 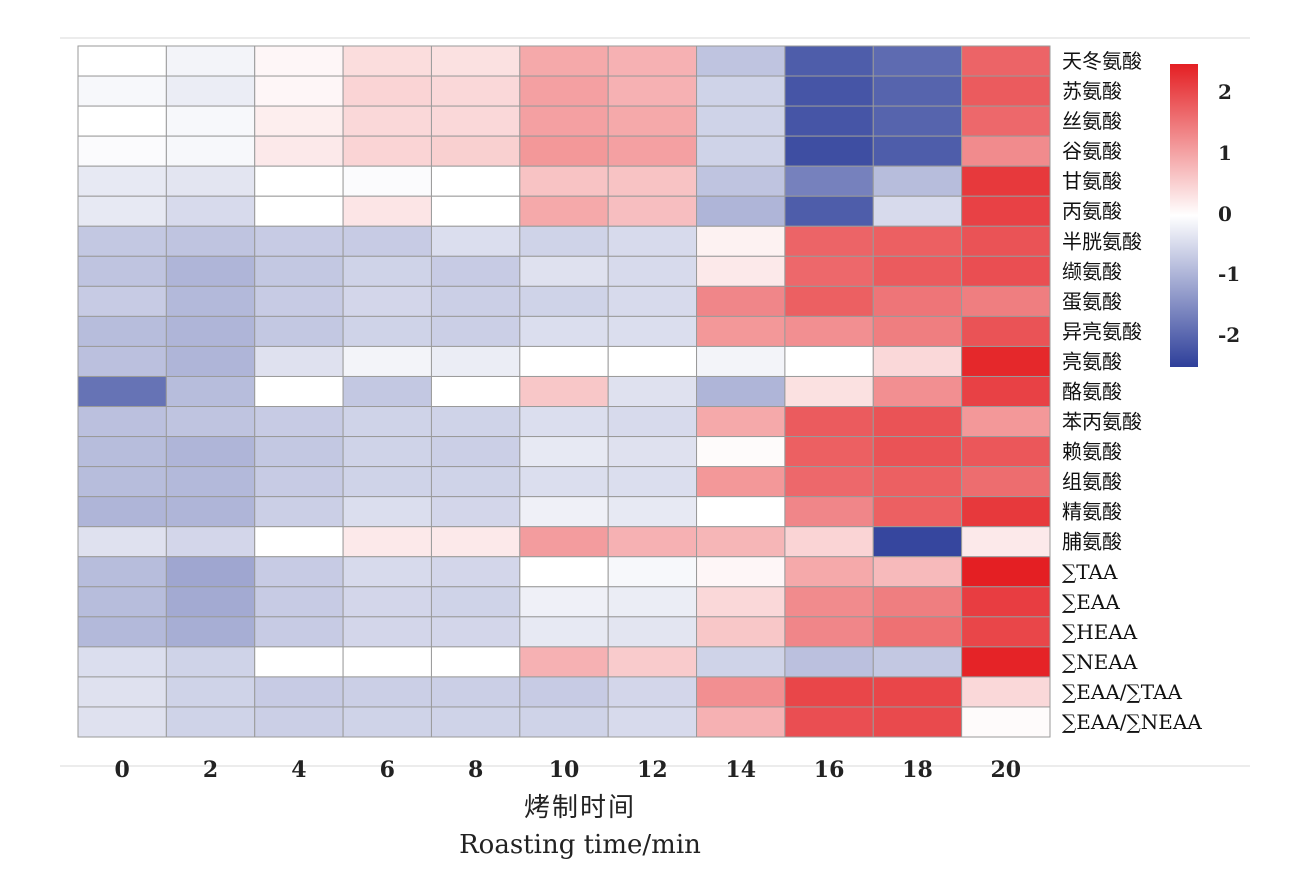 I want to click on color-legend-tick-label: 2, so click(x=1225, y=92).